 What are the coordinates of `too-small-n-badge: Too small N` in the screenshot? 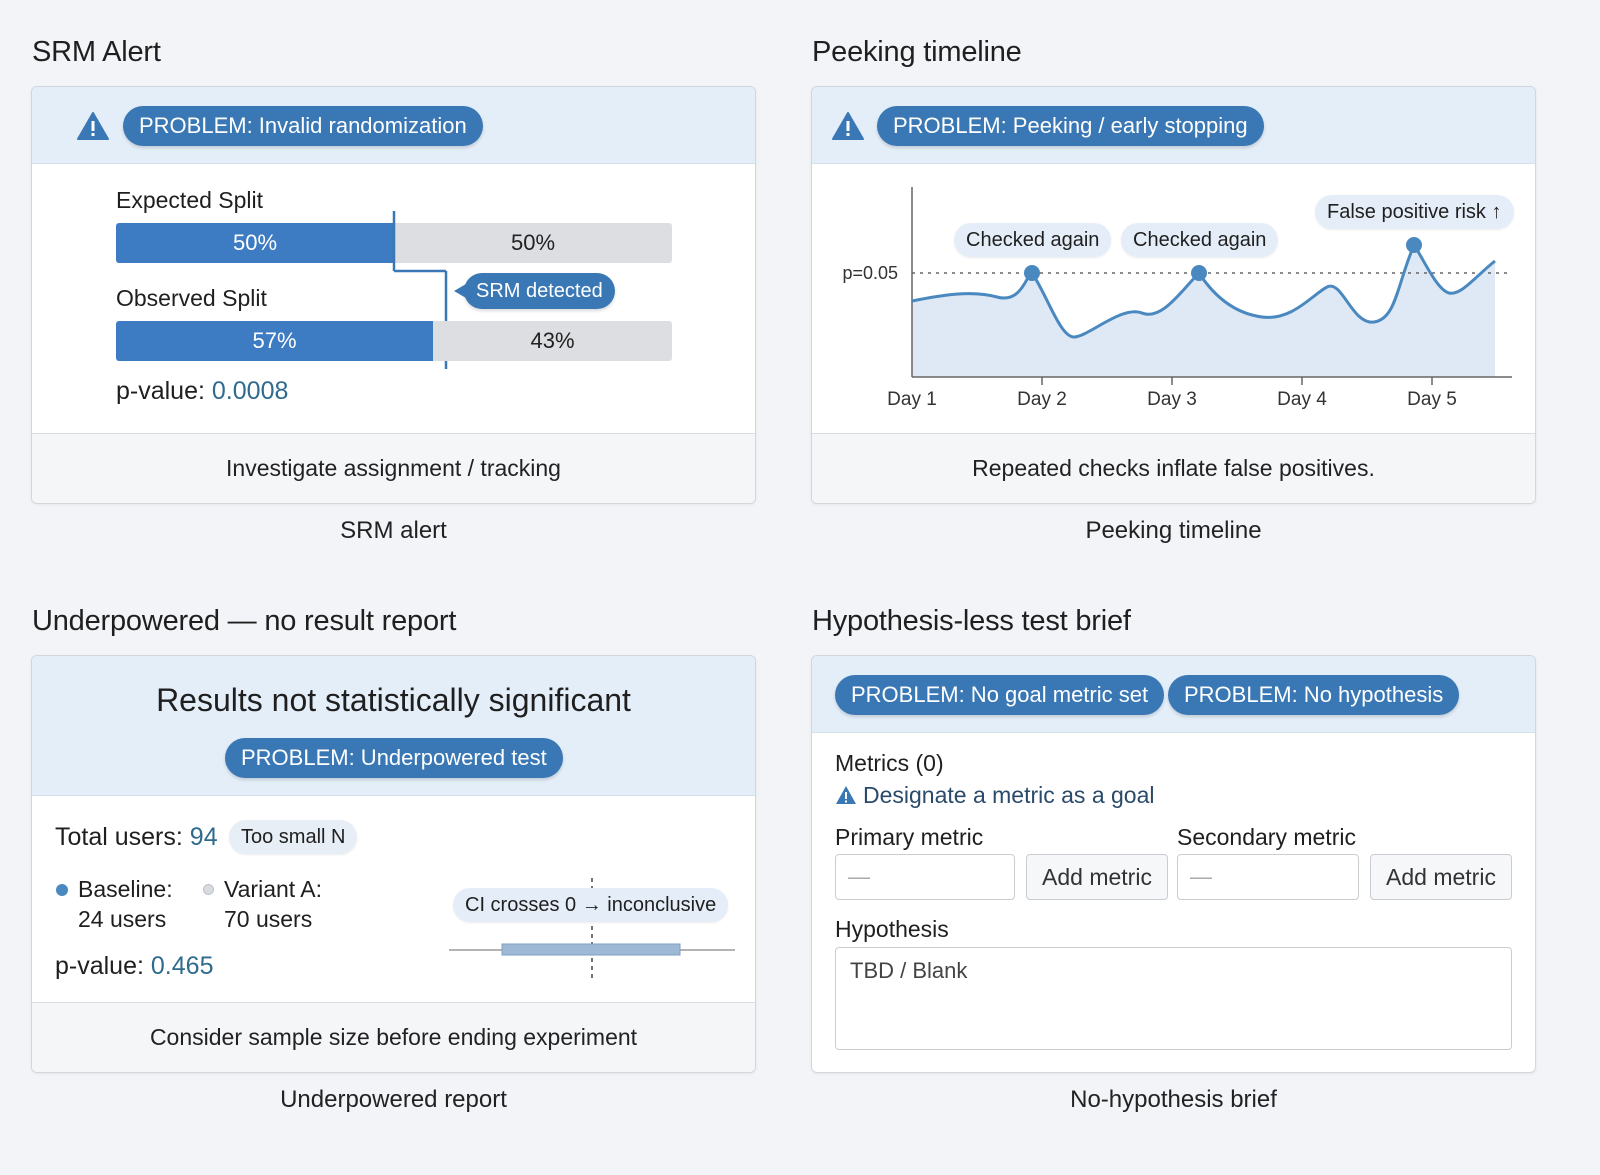 It's located at (293, 837).